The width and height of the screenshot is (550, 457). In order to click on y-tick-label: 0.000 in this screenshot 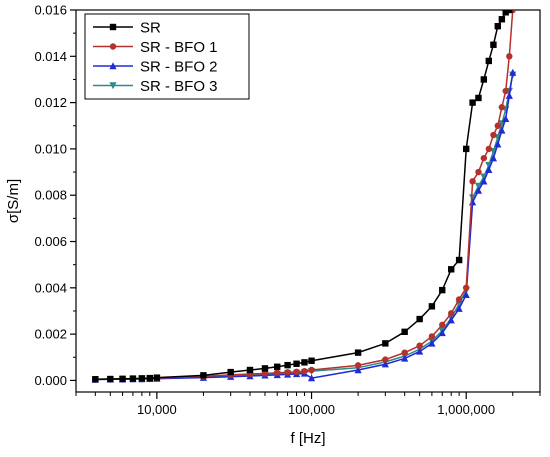, I will do `click(50, 380)`.